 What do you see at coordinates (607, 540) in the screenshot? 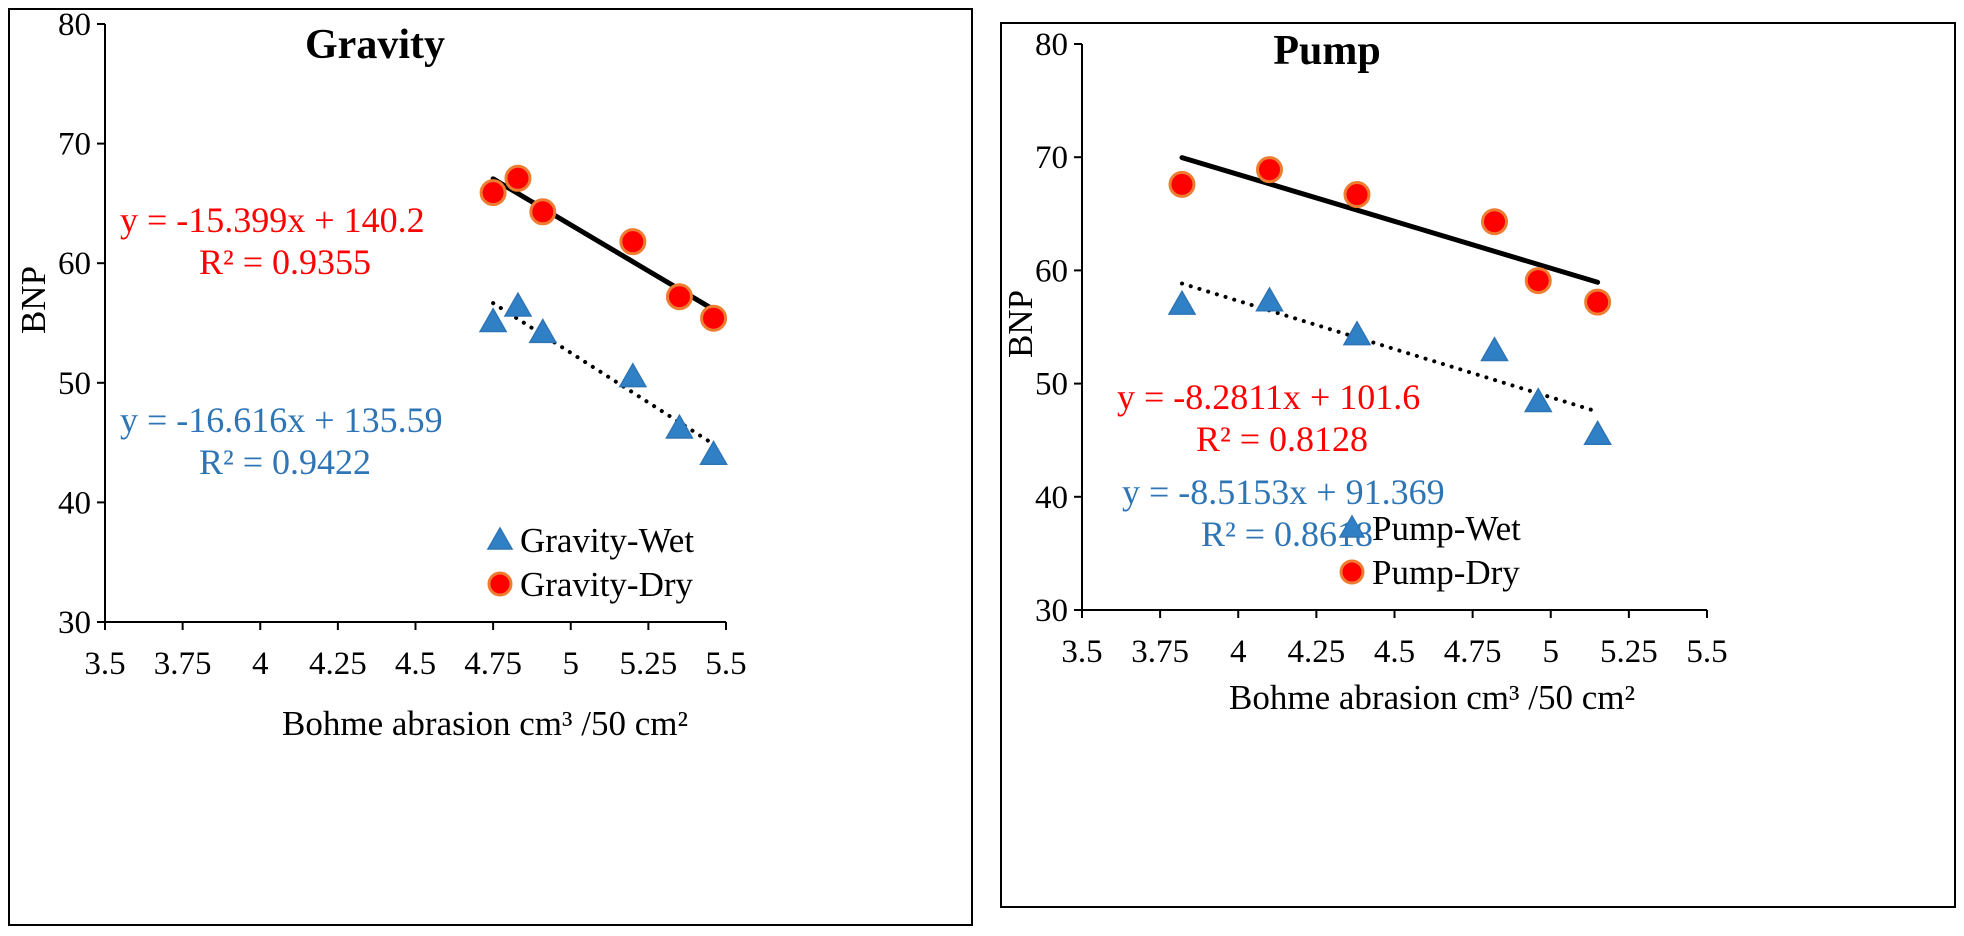
I see `legend-label: Gravity-Wet` at bounding box center [607, 540].